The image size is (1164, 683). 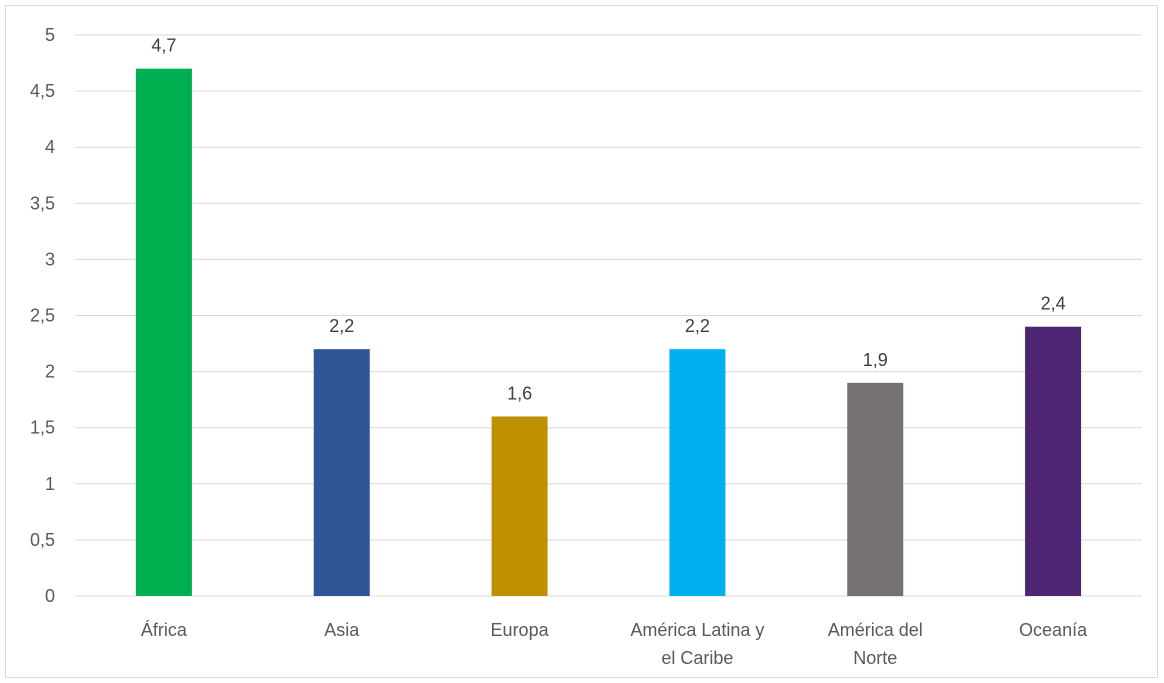 I want to click on x-tick-label-line: Asia, so click(x=342, y=630).